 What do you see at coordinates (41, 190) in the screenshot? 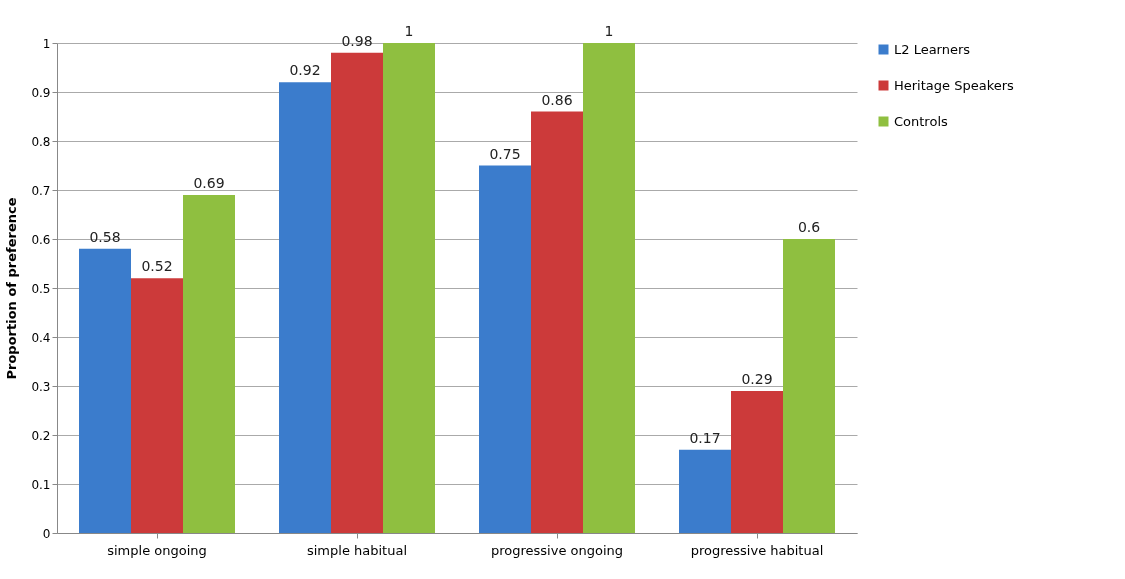
I see `y-tick-label: 0.7` at bounding box center [41, 190].